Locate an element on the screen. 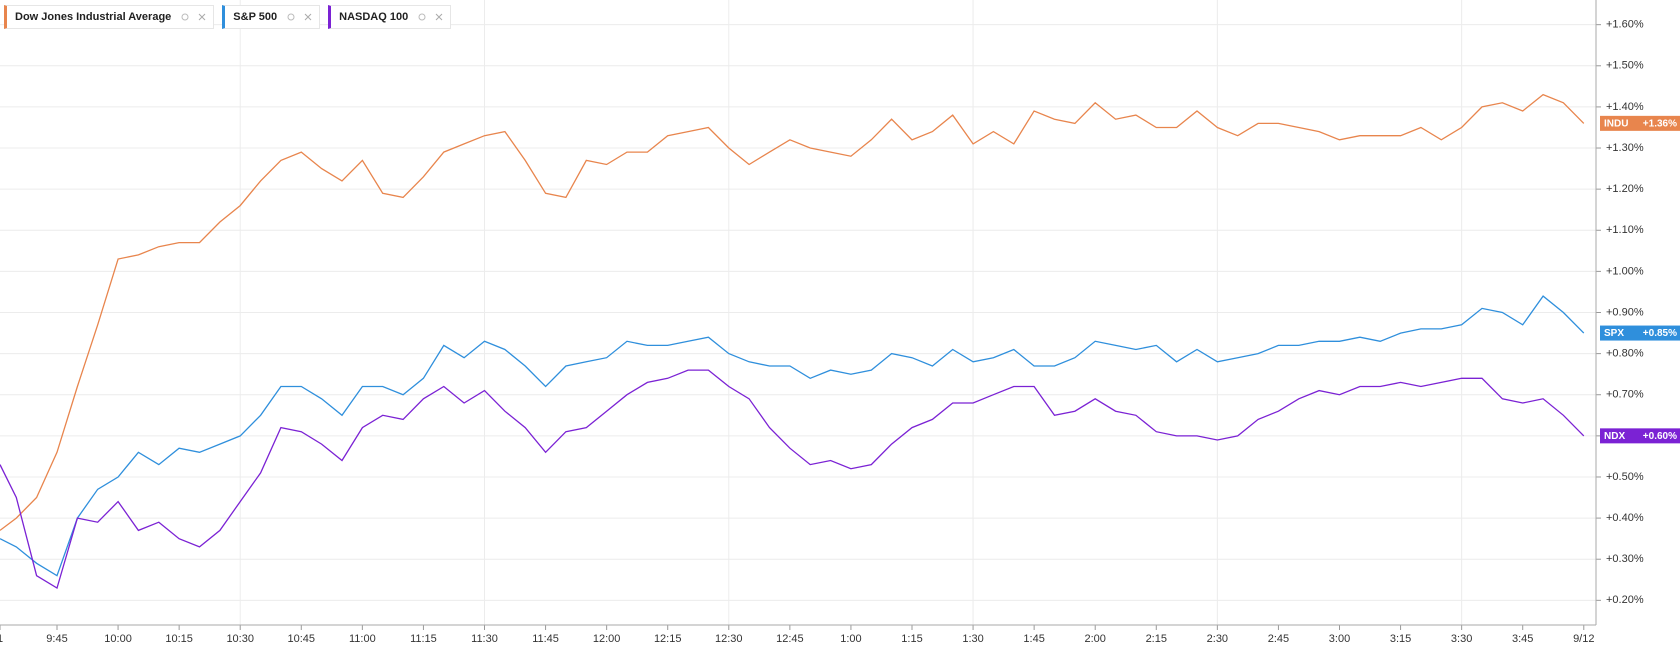 The height and width of the screenshot is (648, 1680). y-tick-label: +1.40% is located at coordinates (1625, 107).